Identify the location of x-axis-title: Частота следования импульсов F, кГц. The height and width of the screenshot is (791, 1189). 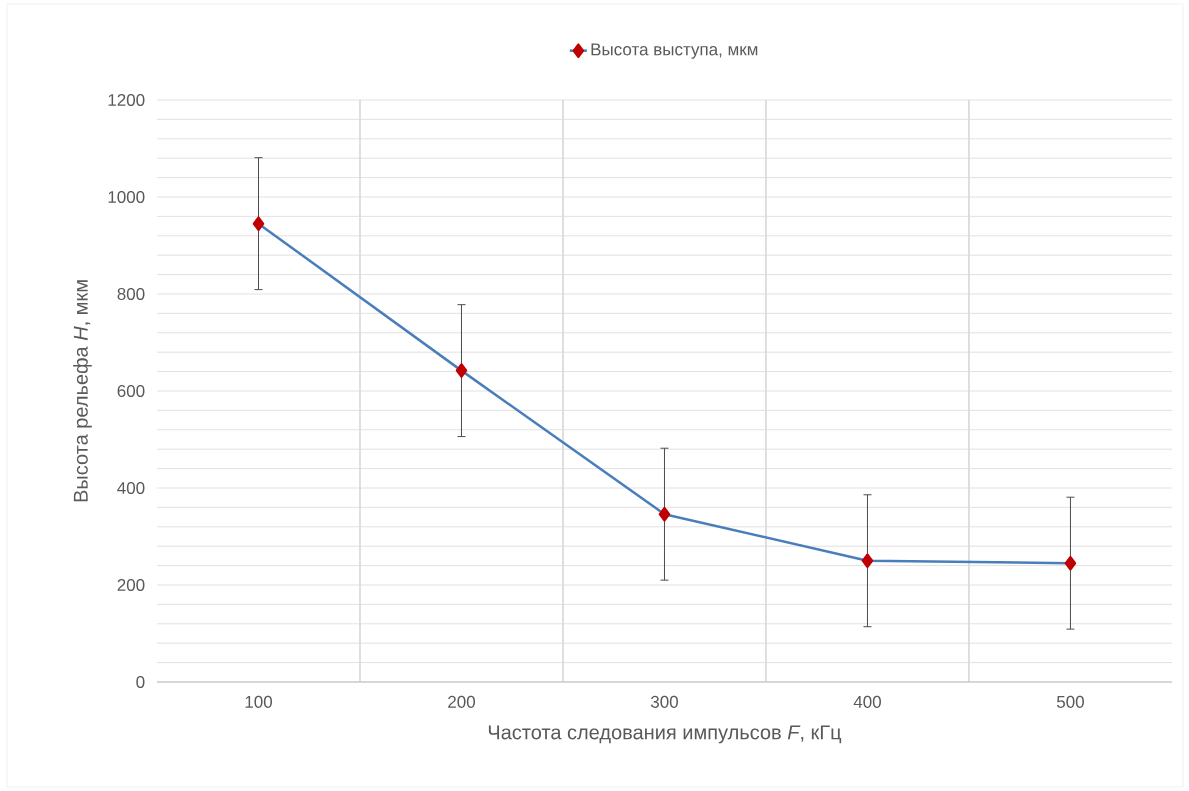
(665, 734).